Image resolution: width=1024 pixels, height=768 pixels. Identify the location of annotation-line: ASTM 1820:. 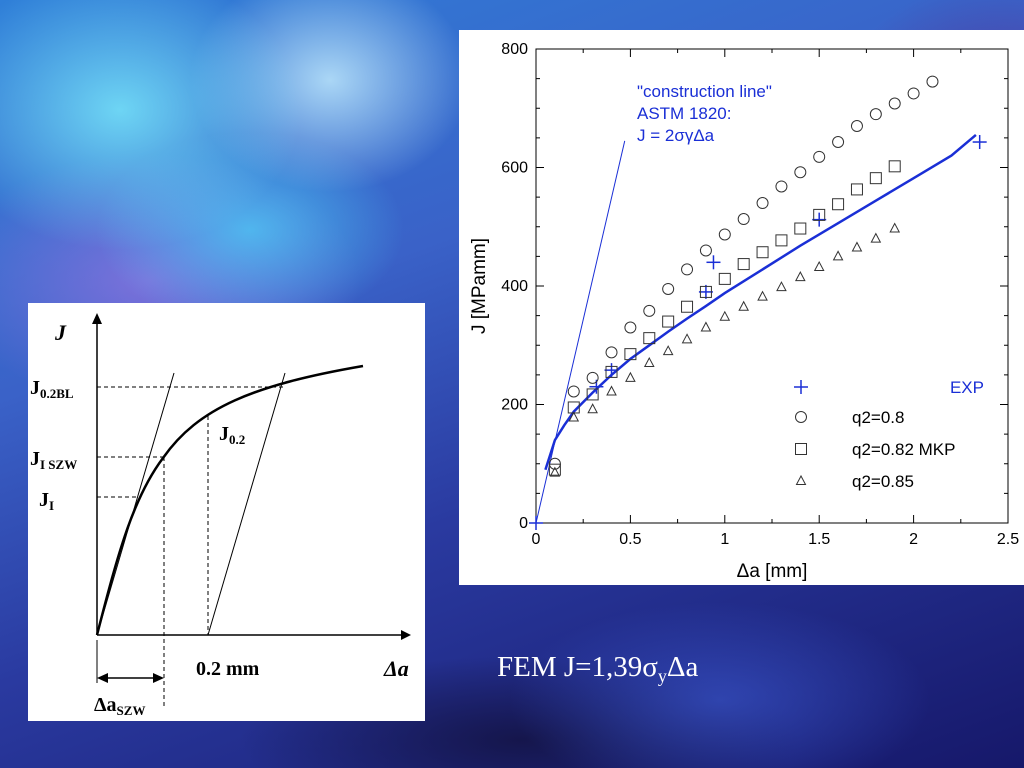
(684, 113).